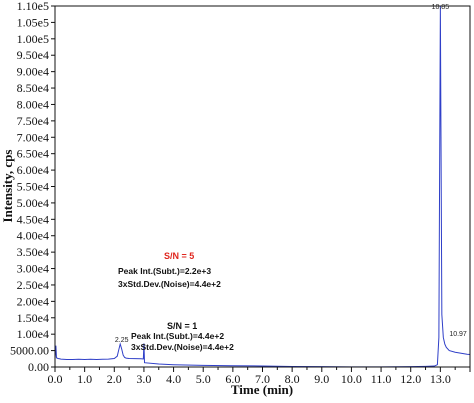 This screenshot has height=403, width=474. I want to click on y-tick-label: 3.00e4, so click(33, 269).